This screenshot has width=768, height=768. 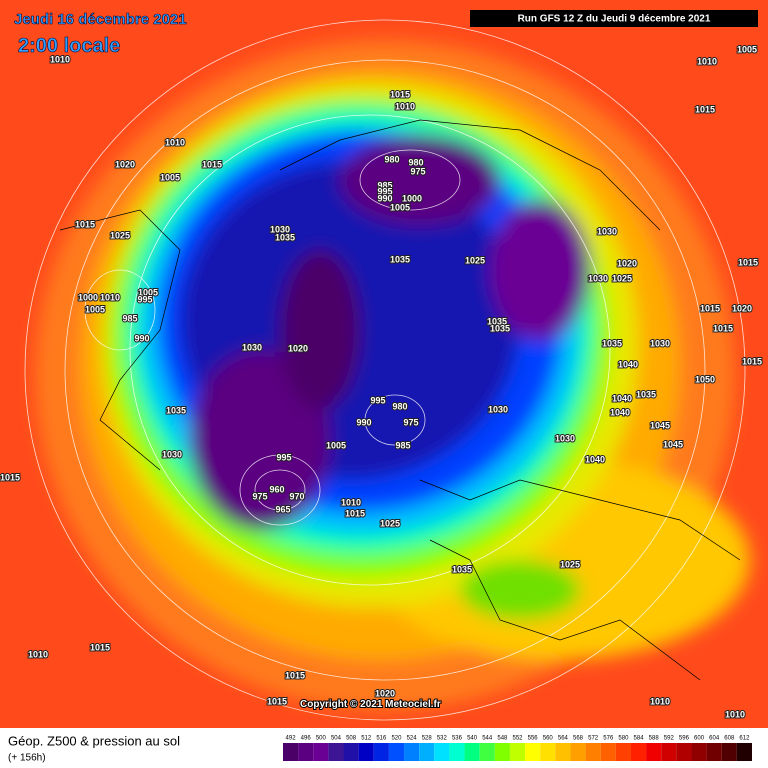 What do you see at coordinates (366, 739) in the screenshot?
I see `scale-label: 512` at bounding box center [366, 739].